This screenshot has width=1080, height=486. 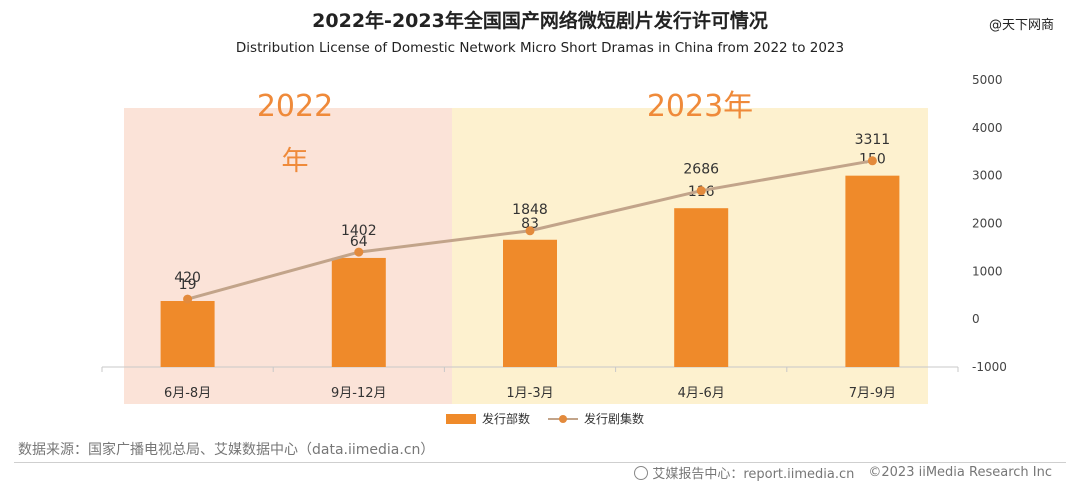 I want to click on bar-data-label: 19, so click(x=188, y=285).